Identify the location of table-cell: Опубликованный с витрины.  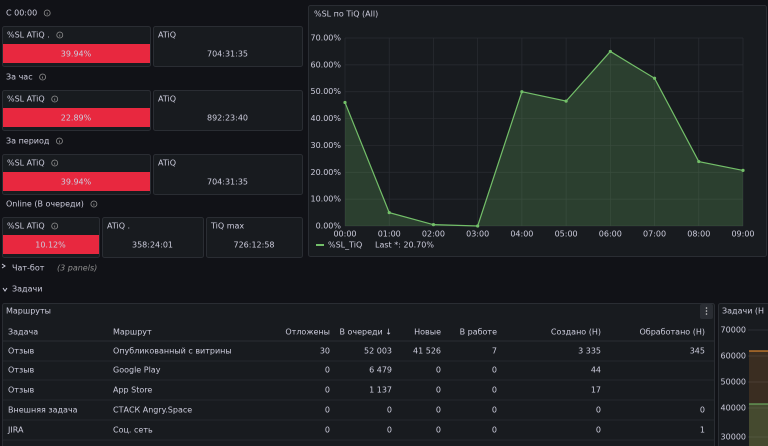
(172, 351).